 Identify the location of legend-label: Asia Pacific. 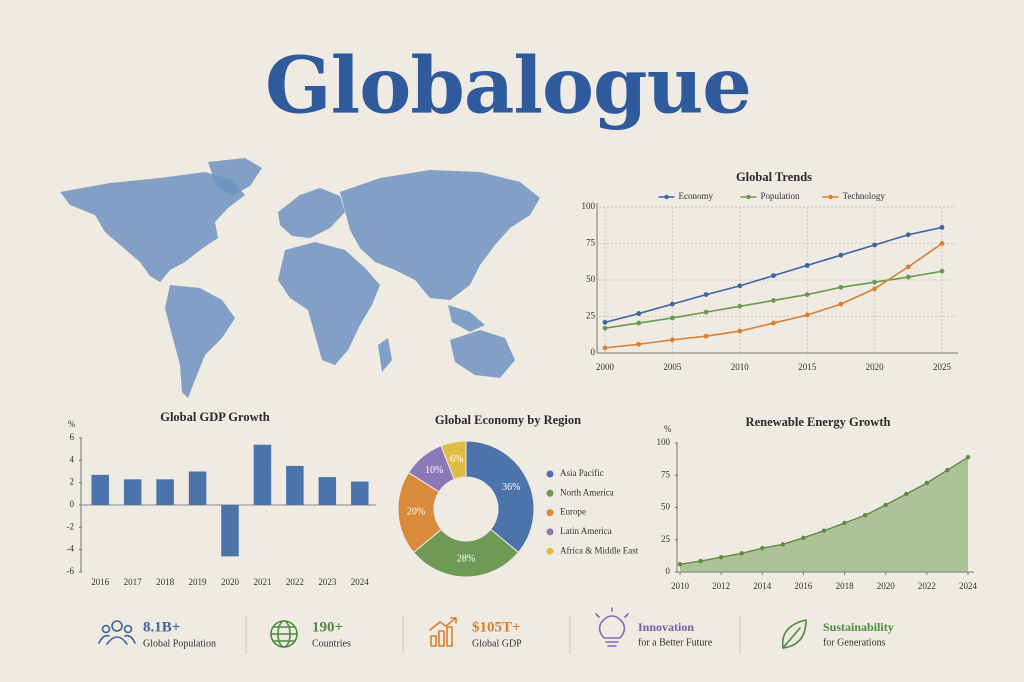
(582, 473).